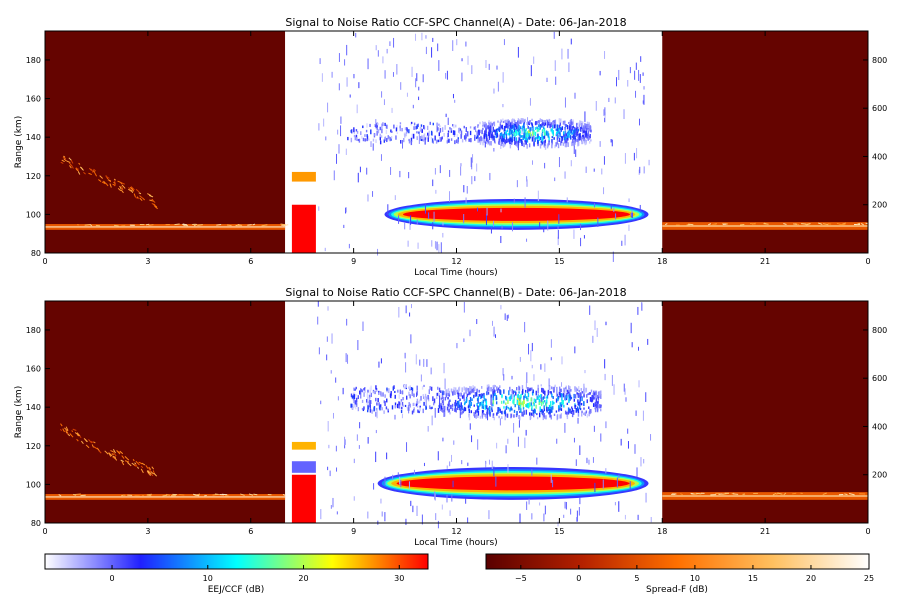 This screenshot has height=600, width=900. Describe the element at coordinates (303, 467) in the screenshot. I see `feature-calibration-block` at that location.